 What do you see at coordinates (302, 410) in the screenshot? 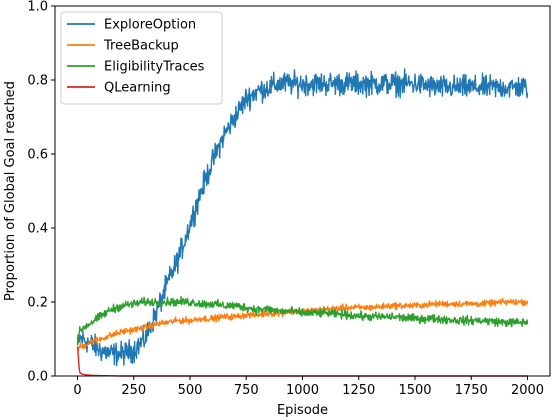
I see `x-axis-label: Episode` at bounding box center [302, 410].